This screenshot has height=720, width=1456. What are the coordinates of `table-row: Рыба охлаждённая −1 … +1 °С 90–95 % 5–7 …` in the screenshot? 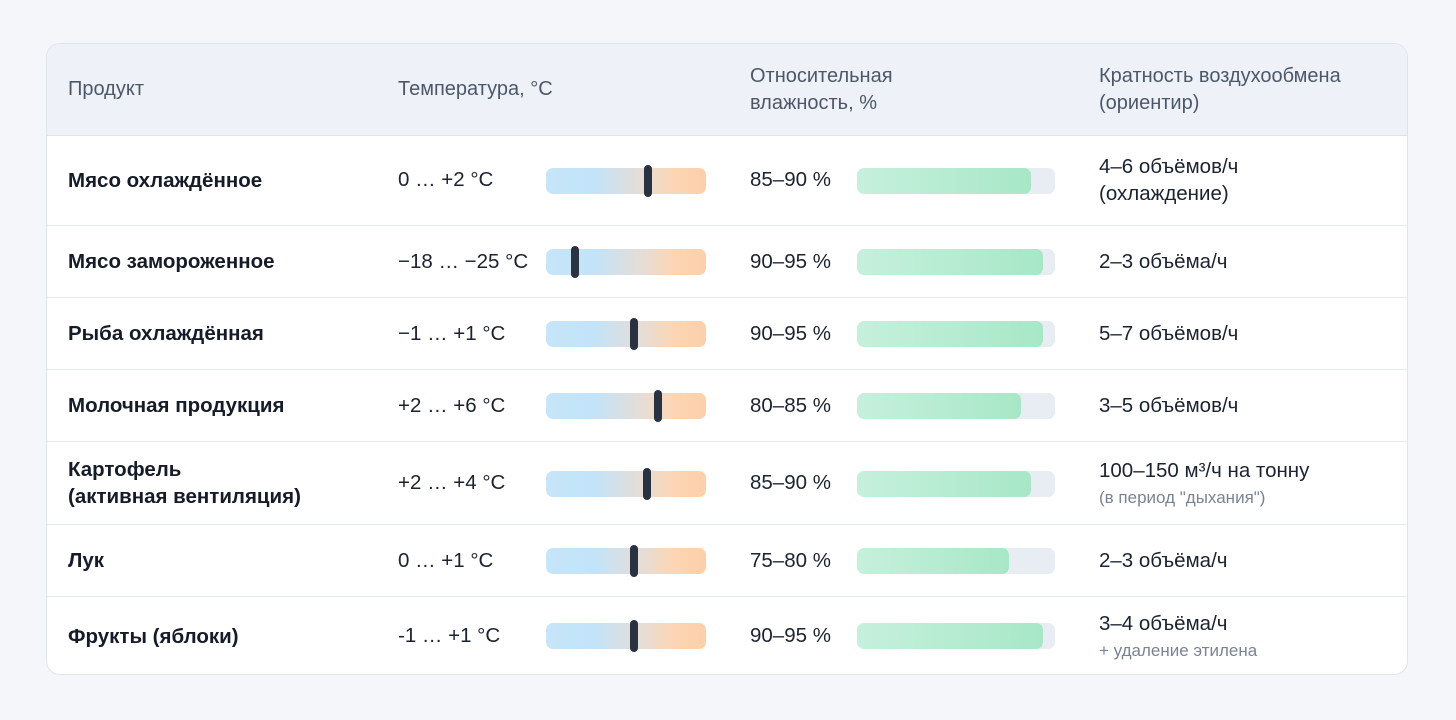 It's located at (727, 334).